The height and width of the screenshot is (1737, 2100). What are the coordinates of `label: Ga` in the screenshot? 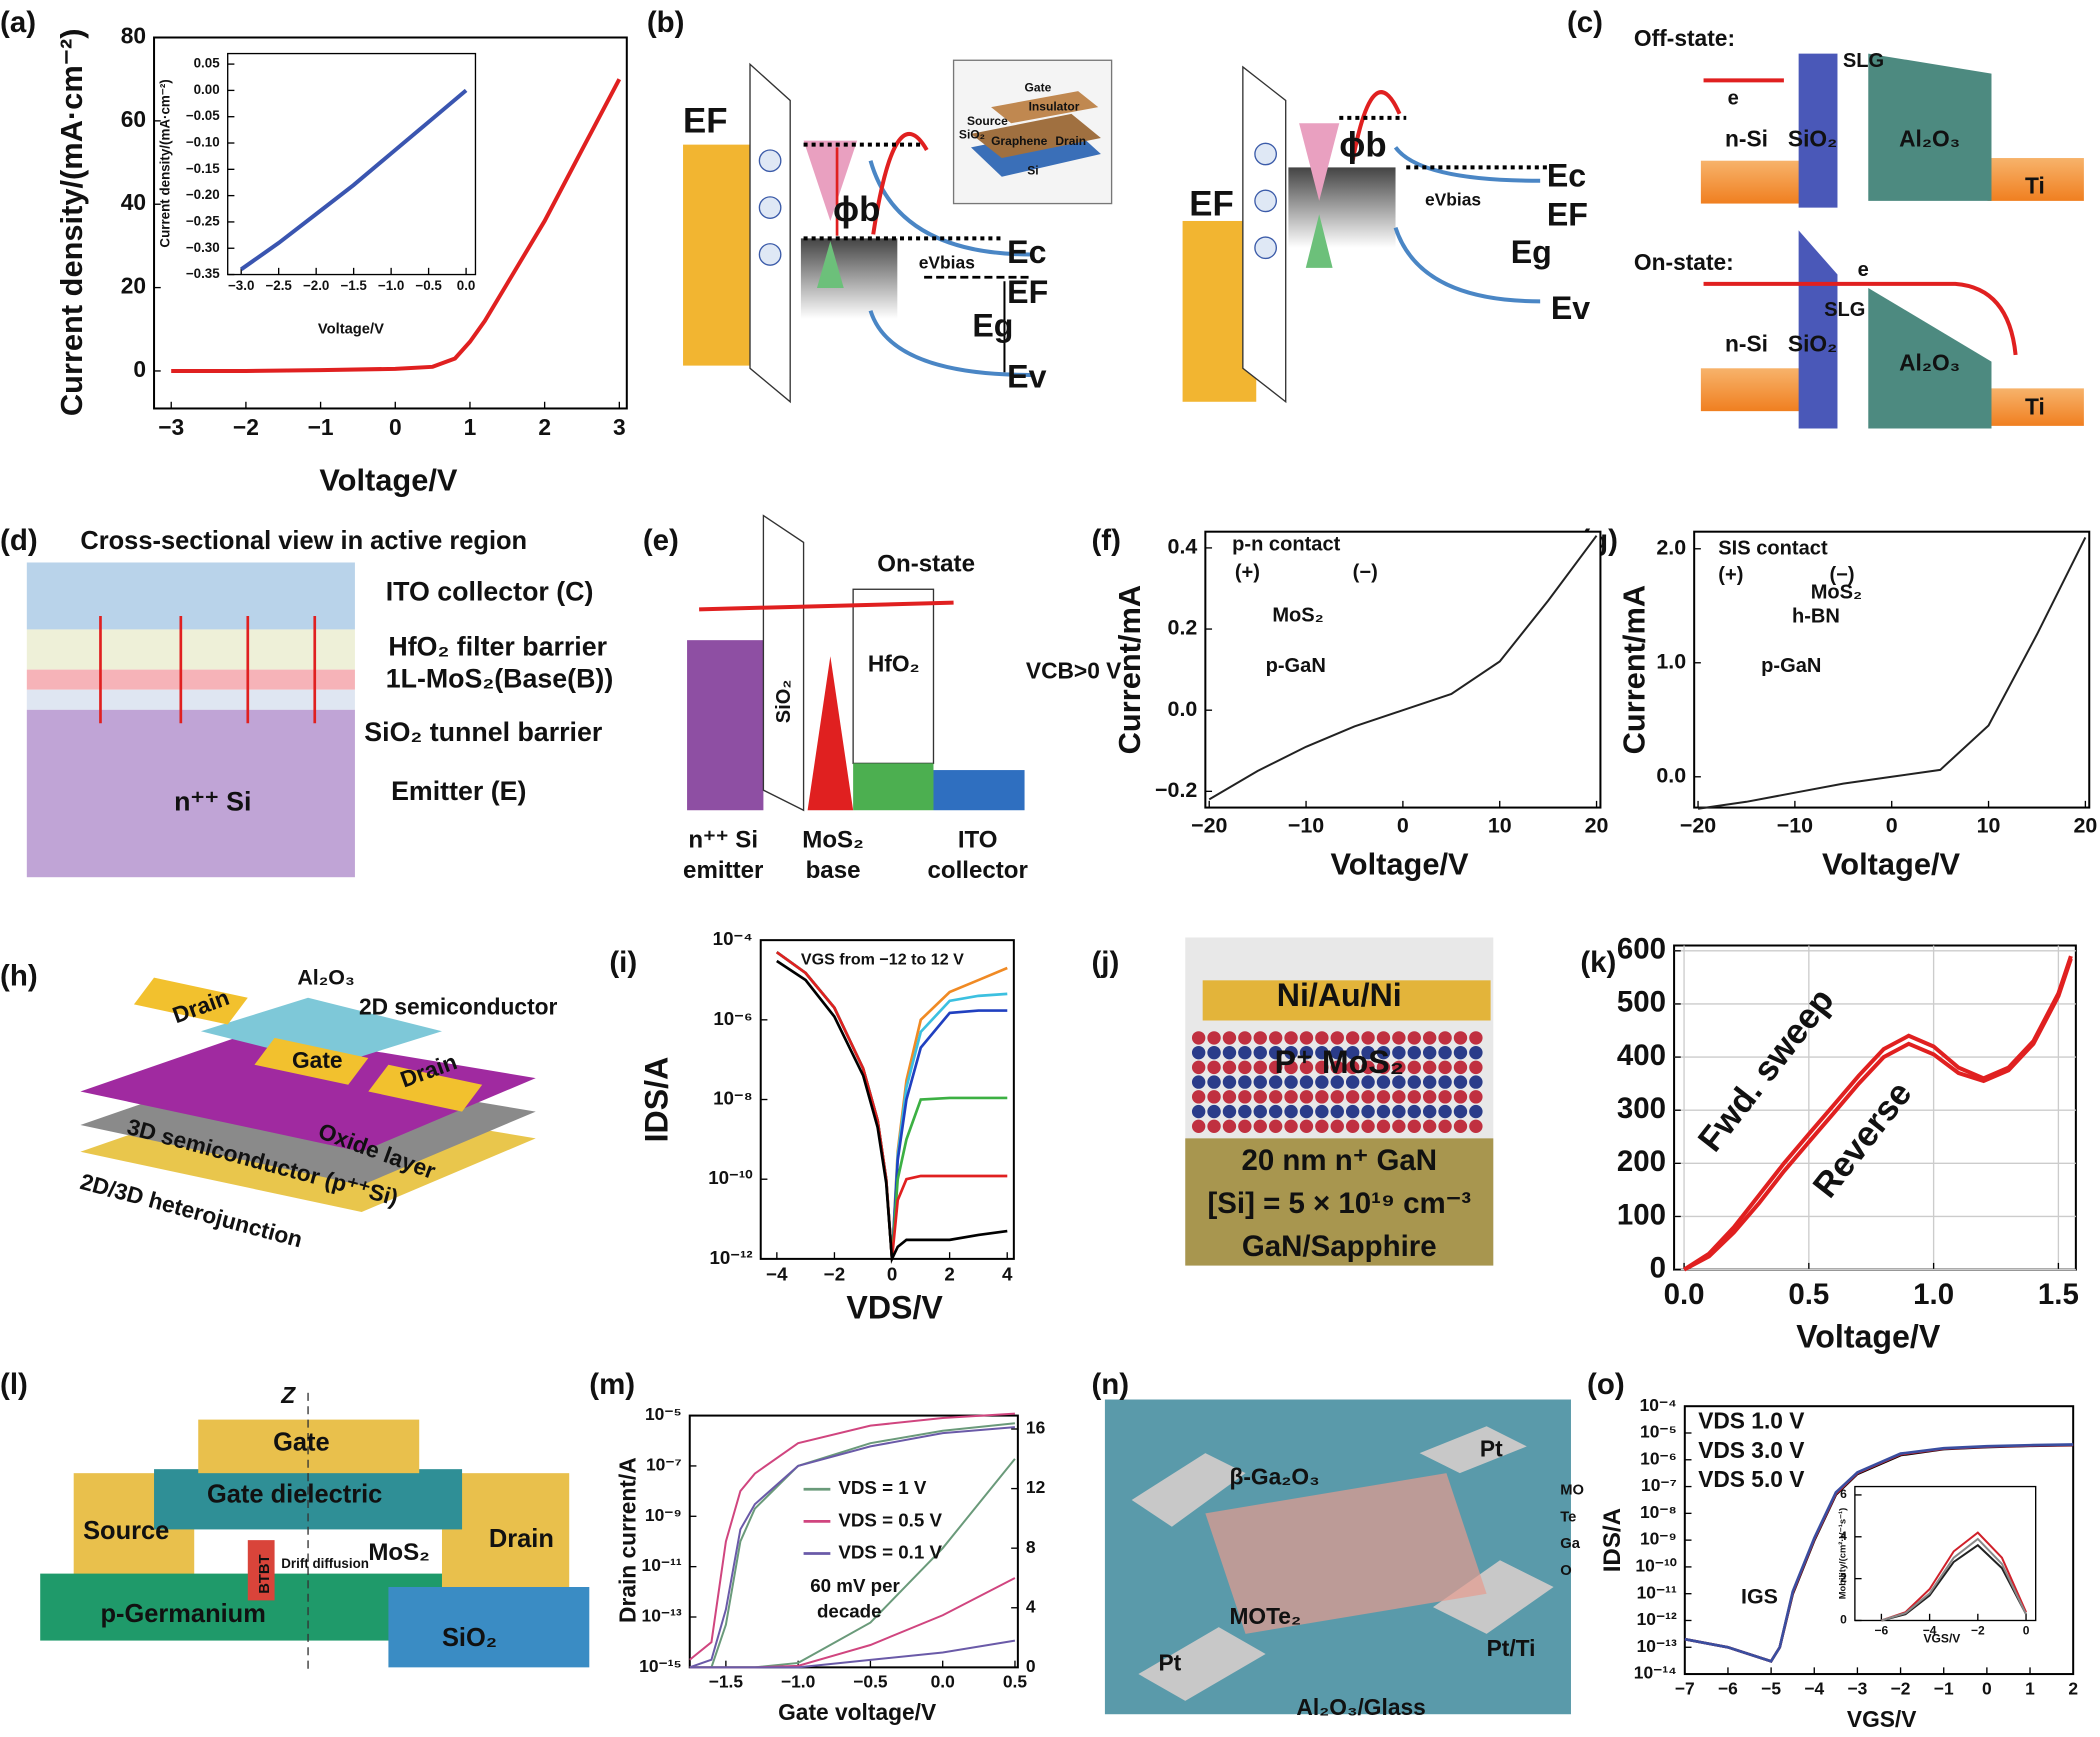 It's located at (1570, 1544).